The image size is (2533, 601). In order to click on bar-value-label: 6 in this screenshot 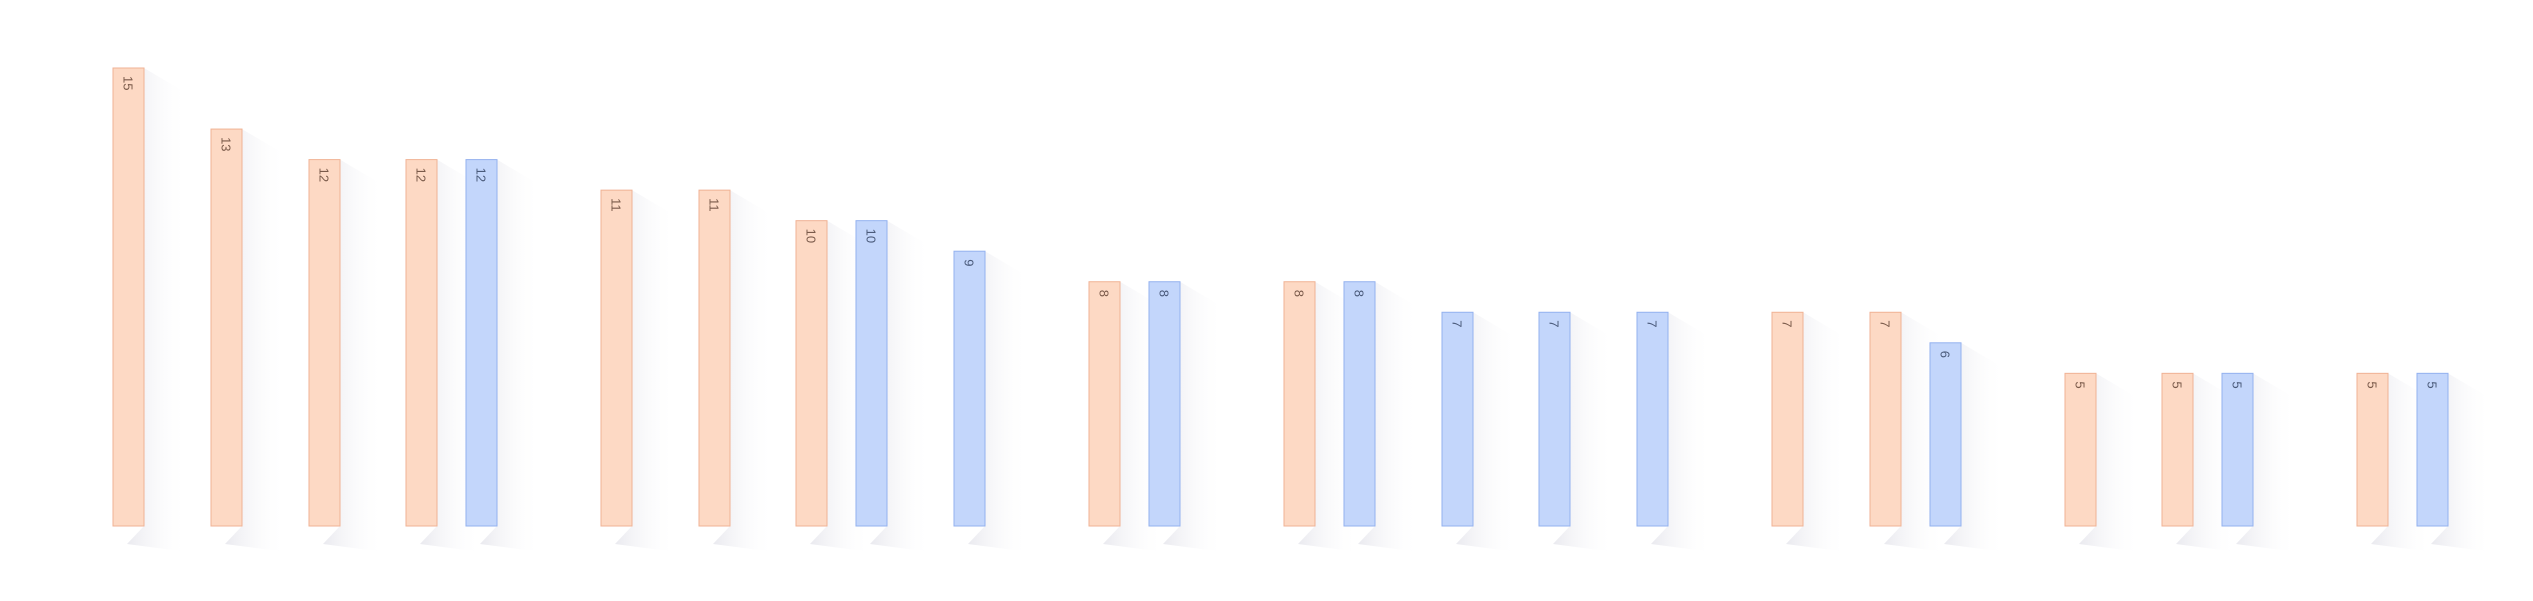, I will do `click(1945, 354)`.